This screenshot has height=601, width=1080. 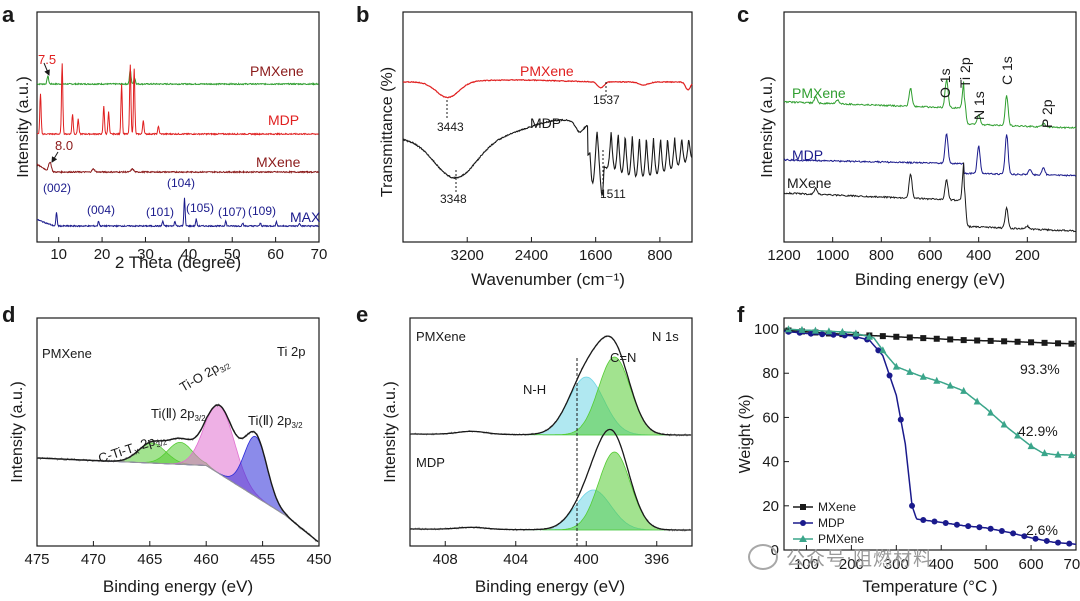 I want to click on curve-mdp-b, so click(x=547, y=157).